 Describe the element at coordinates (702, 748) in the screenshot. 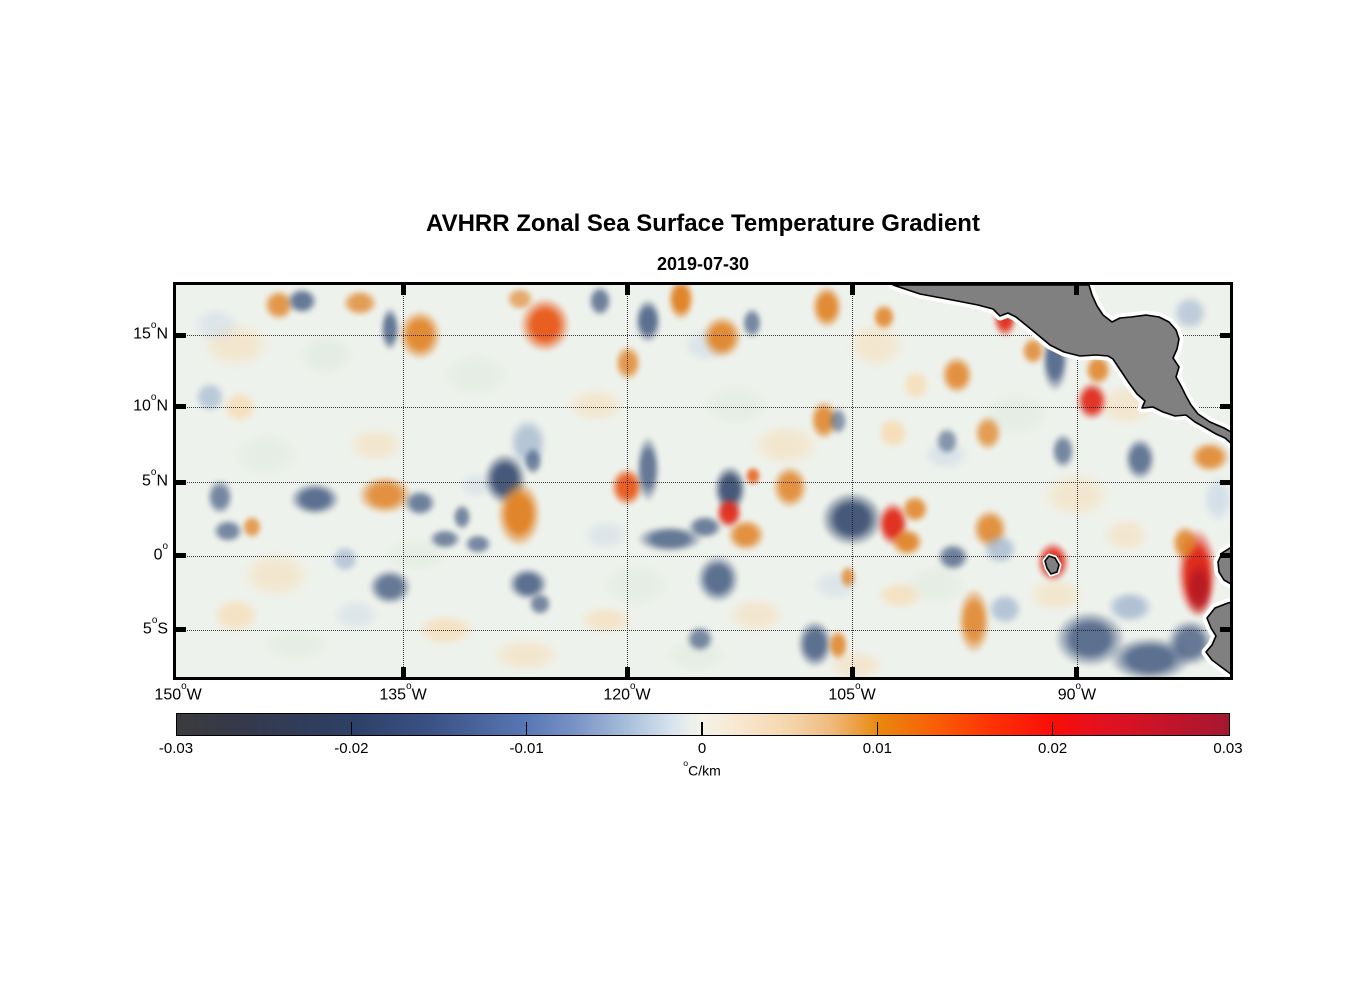

I see `colorbar-tick-label: 0` at that location.